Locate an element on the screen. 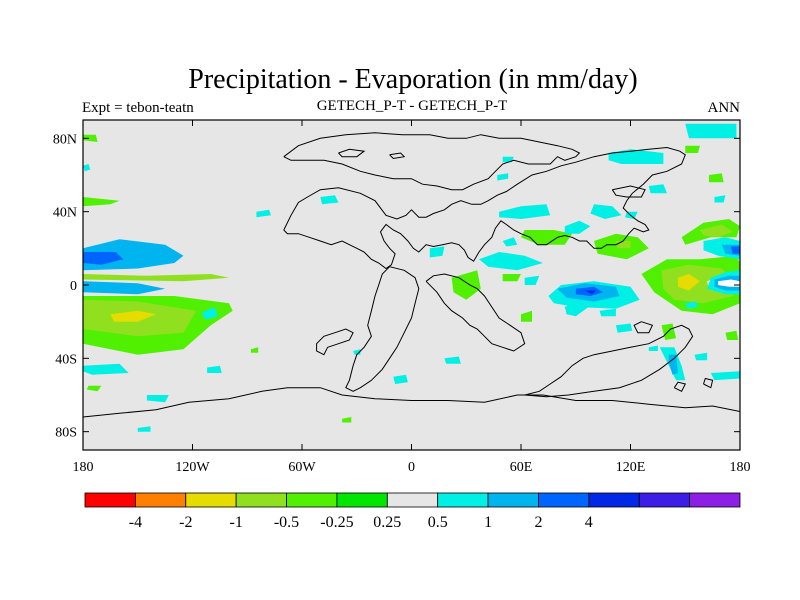 Image resolution: width=800 pixels, height=600 pixels. x-tick-label-3: 0 is located at coordinates (411, 467).